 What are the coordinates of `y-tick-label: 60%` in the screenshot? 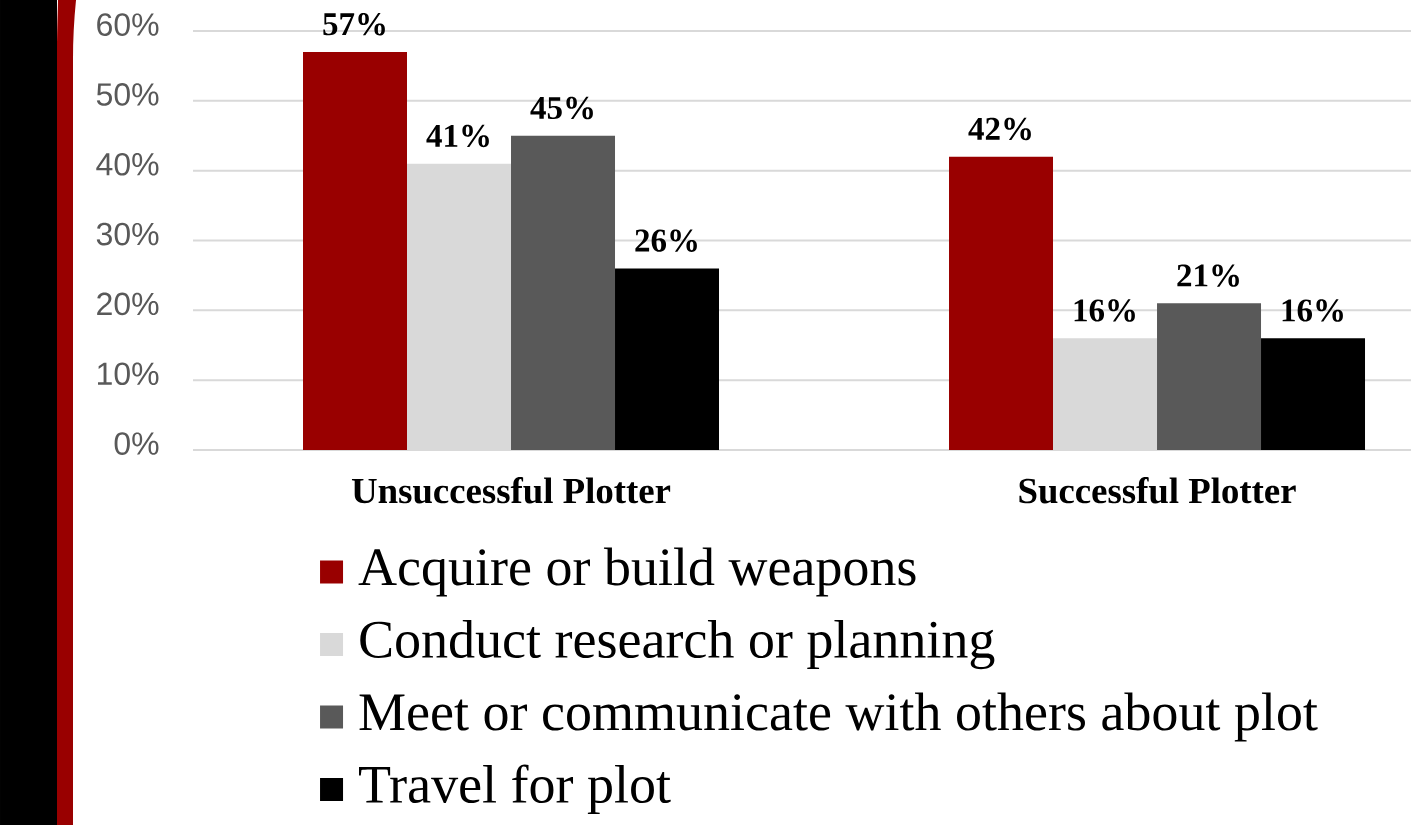 It's located at (128, 24).